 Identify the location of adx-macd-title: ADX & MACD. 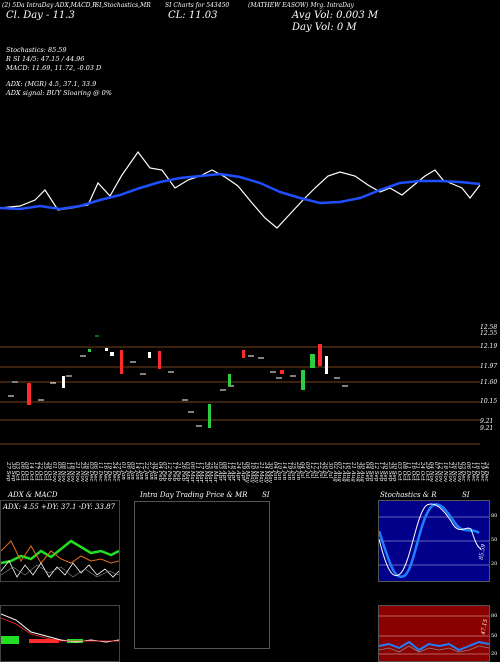
(33, 495).